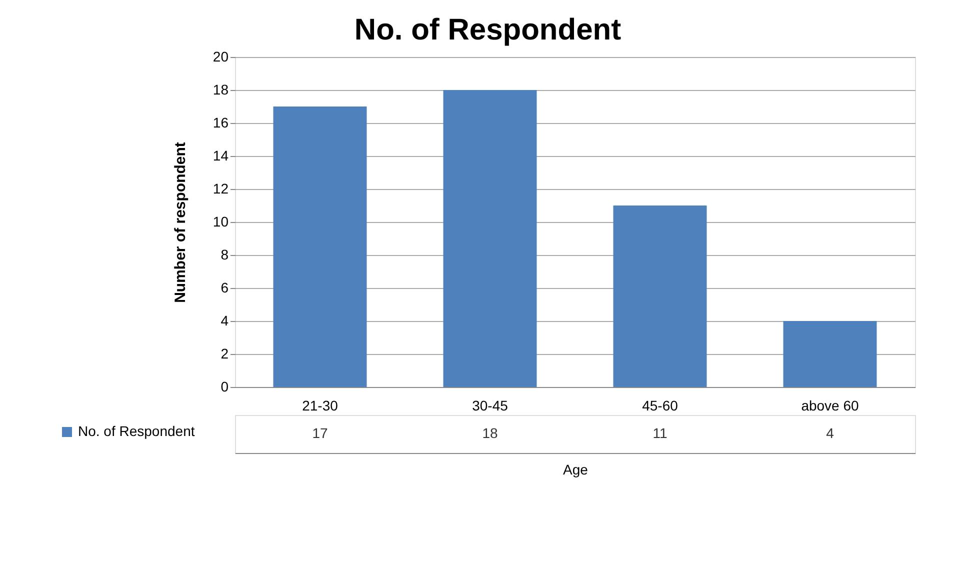 This screenshot has height=573, width=971. I want to click on data-label: 17, so click(320, 433).